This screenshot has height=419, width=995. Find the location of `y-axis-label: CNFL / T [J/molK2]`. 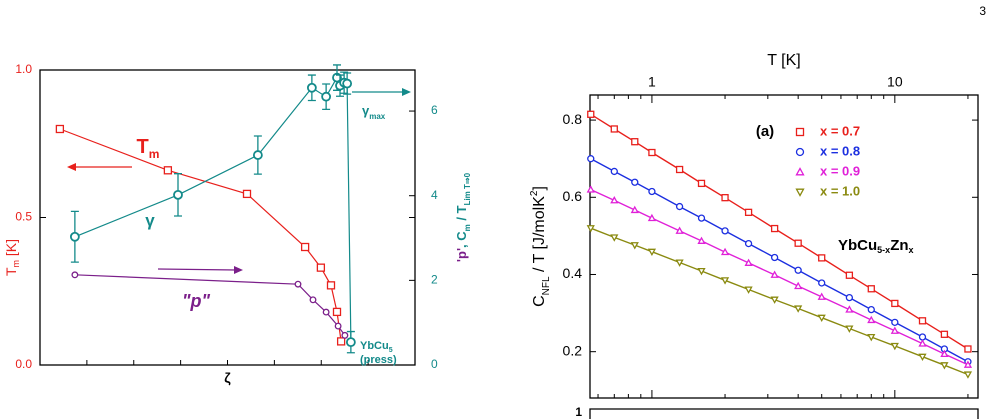

y-axis-label: CNFL / T [J/molK2] is located at coordinates (540, 246).